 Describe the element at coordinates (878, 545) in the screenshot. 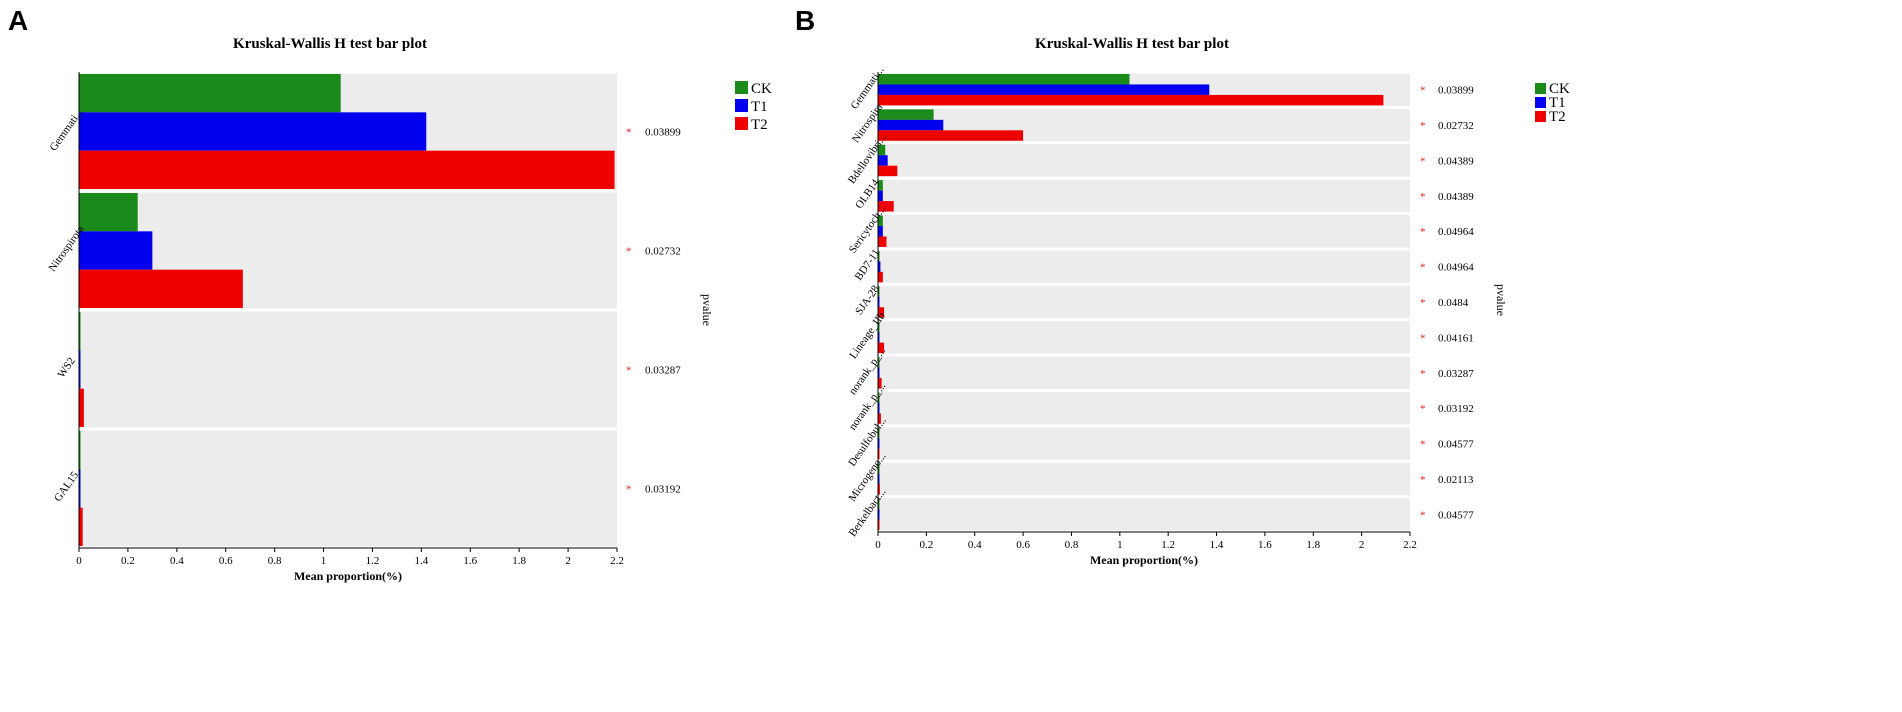

I see `x-tick-label: 0` at that location.